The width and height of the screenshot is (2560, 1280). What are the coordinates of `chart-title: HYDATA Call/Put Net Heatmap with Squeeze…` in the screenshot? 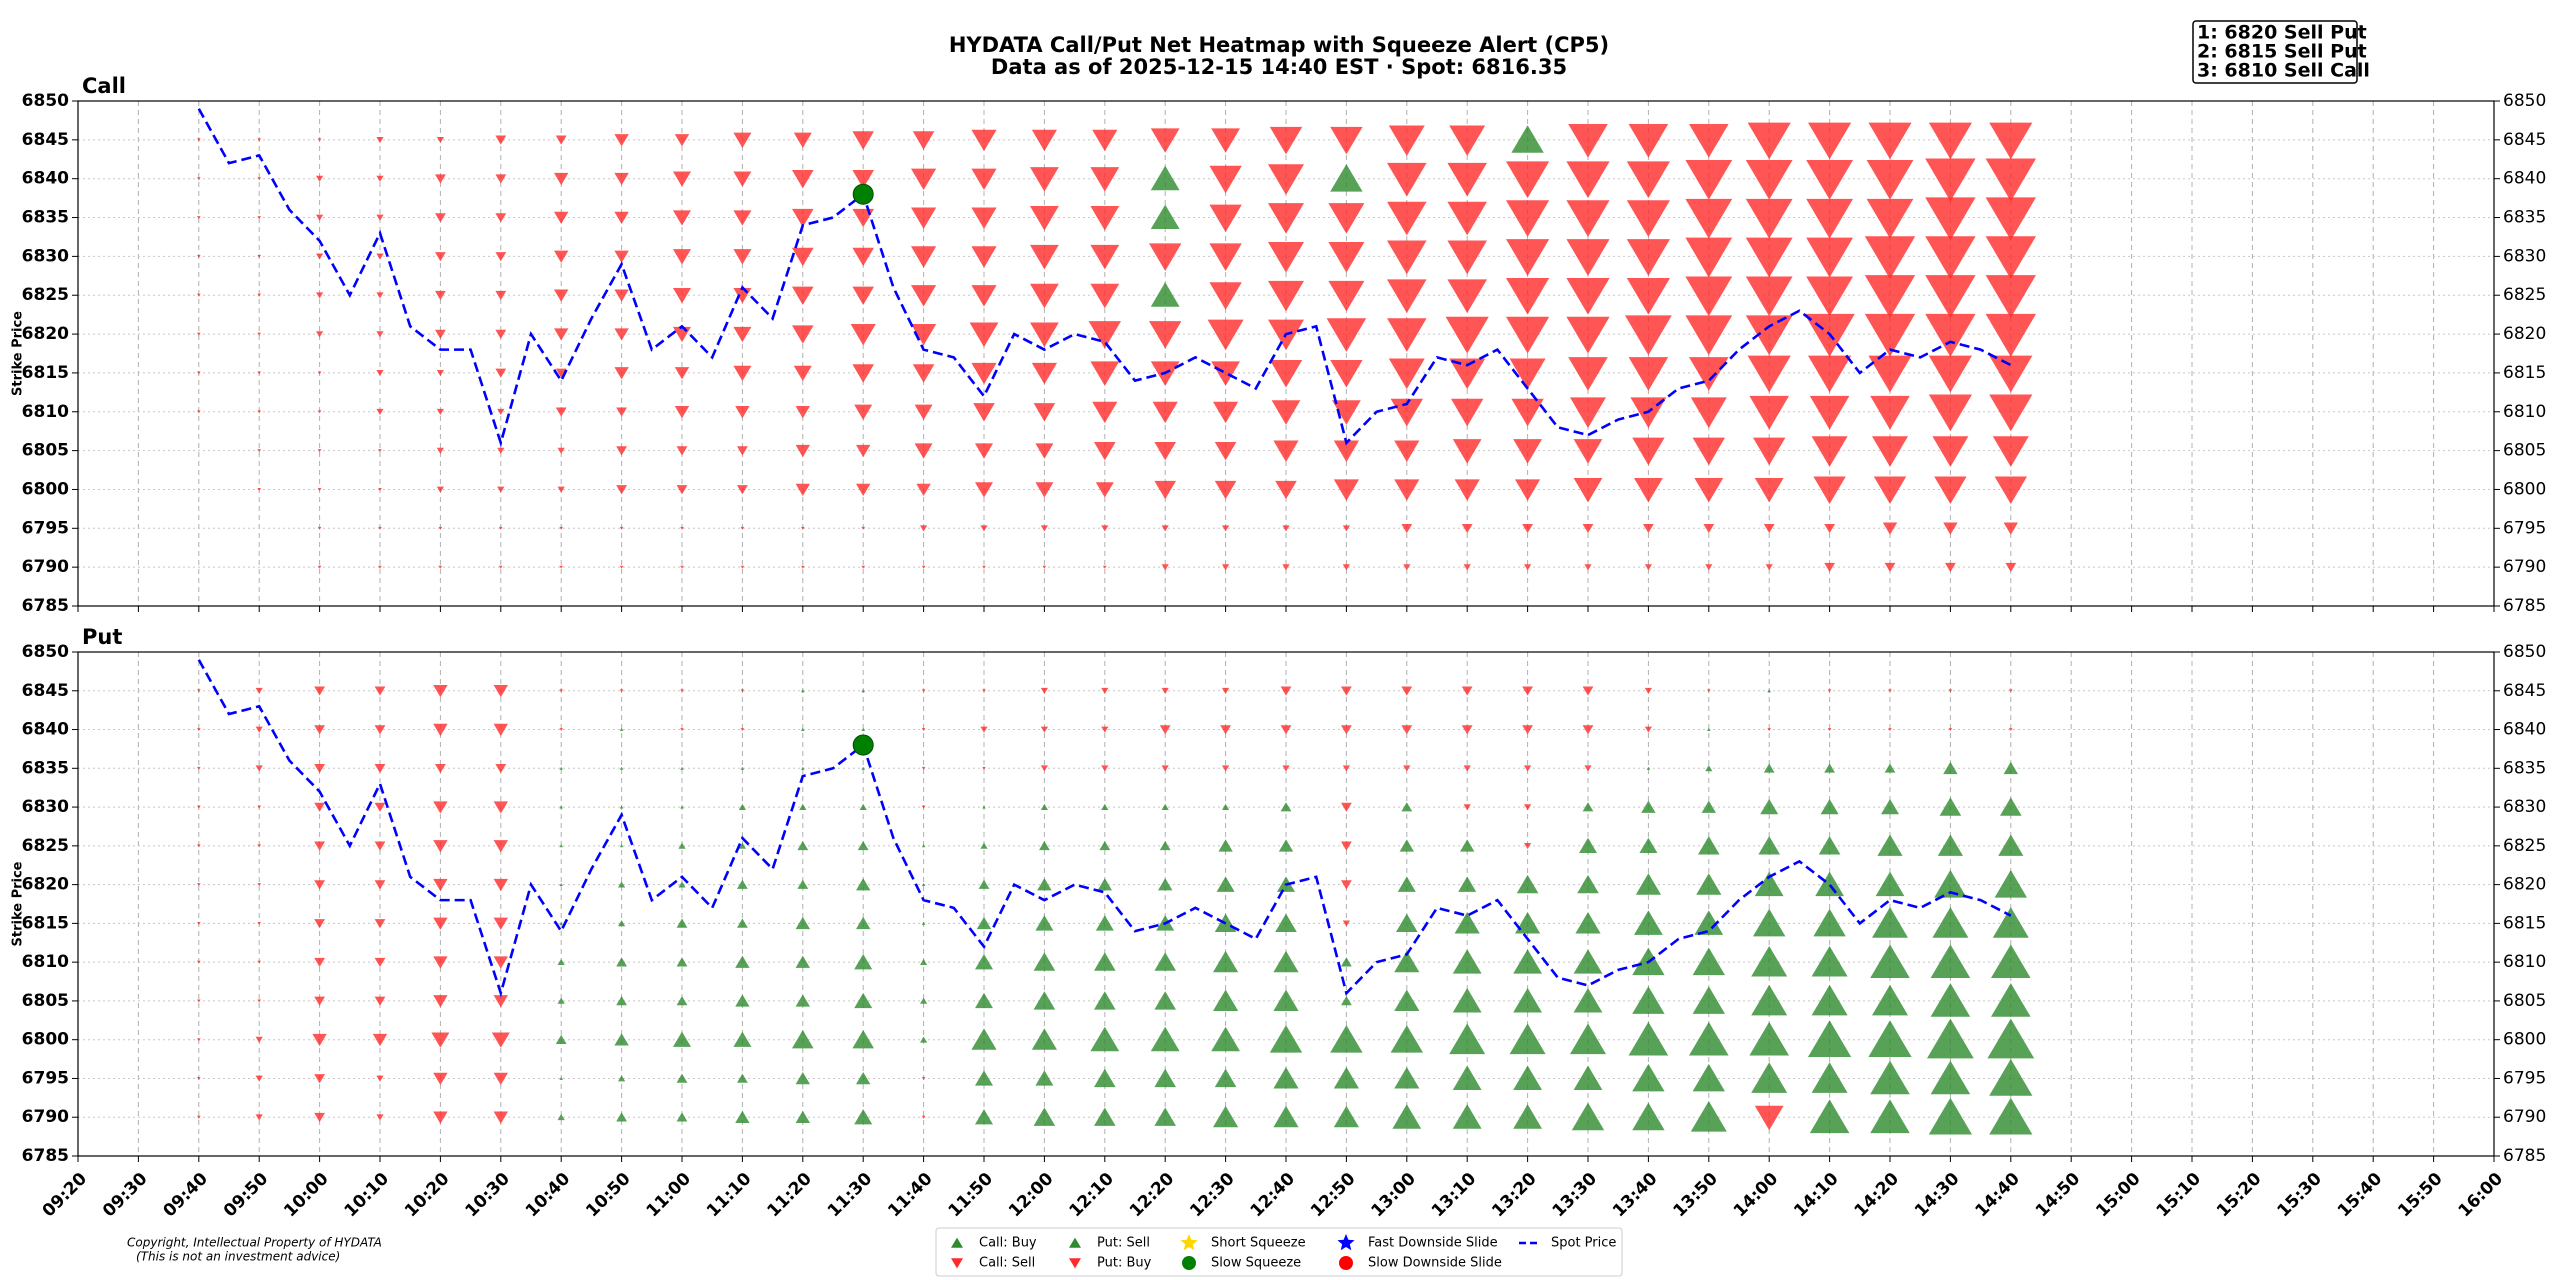 It's located at (1279, 45).